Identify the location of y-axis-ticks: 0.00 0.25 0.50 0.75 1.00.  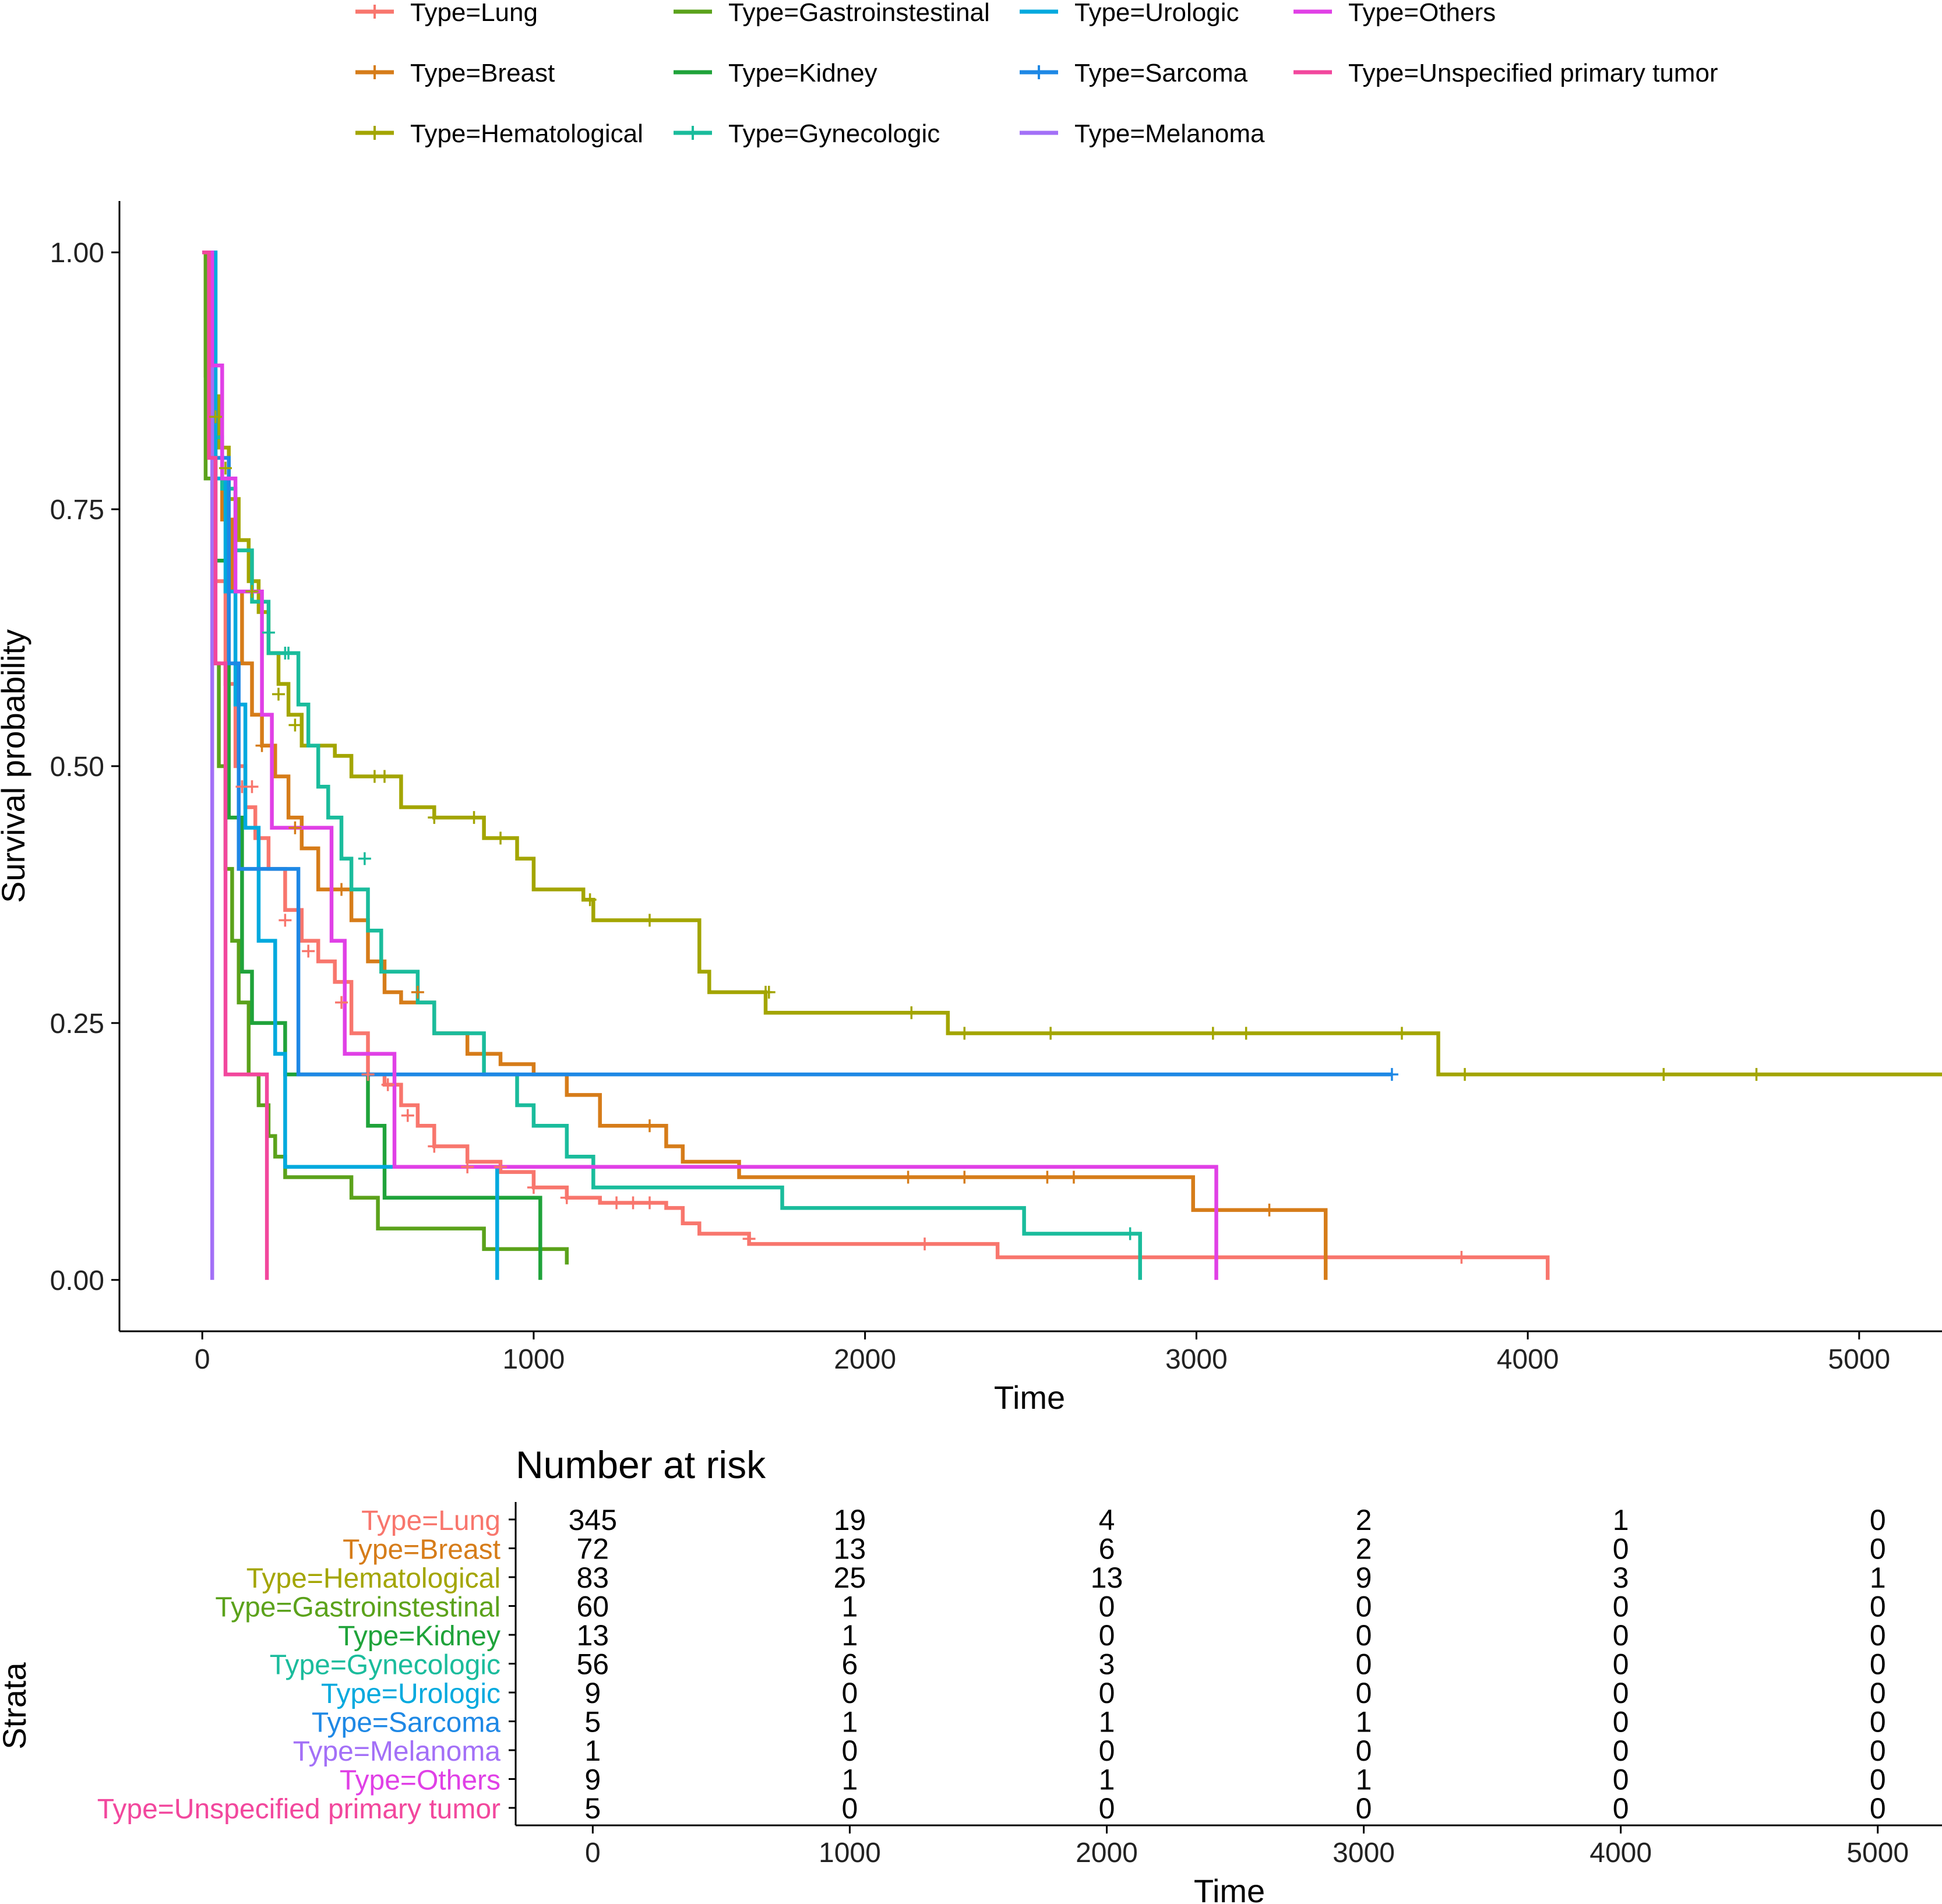
(84, 767).